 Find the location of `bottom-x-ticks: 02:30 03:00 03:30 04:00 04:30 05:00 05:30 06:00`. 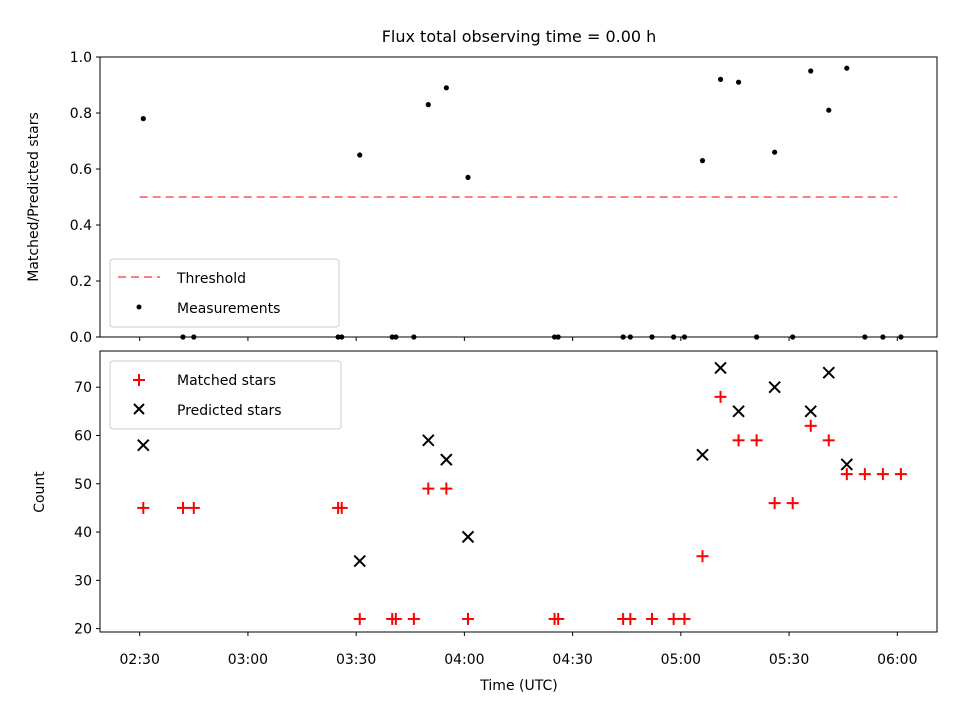

bottom-x-ticks: 02:30 03:00 03:30 04:00 04:30 05:00 05:30 06:00 is located at coordinates (518, 650).